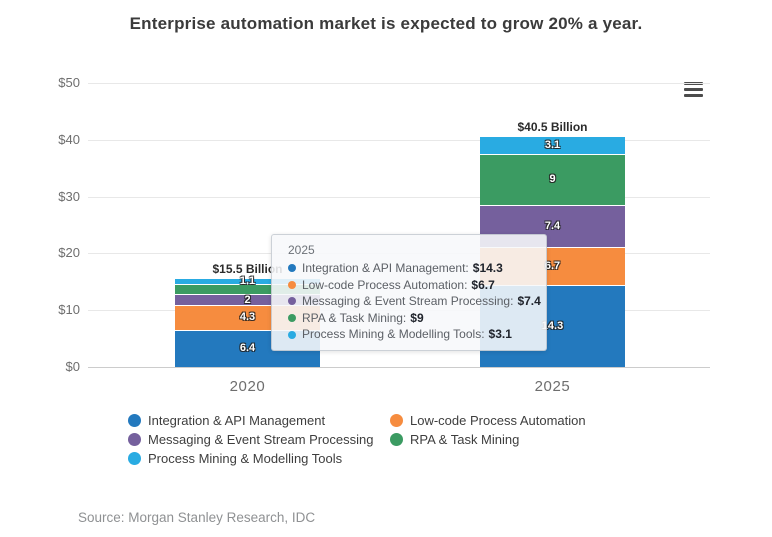 The width and height of the screenshot is (772, 537). Describe the element at coordinates (72, 366) in the screenshot. I see `y-axis-tick-label: $0` at that location.